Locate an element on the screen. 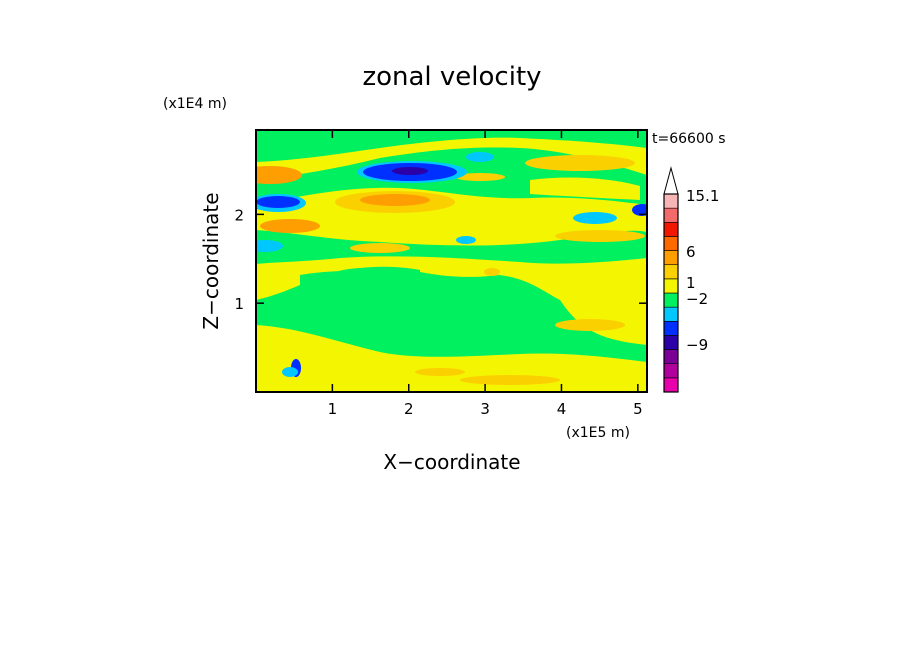  y-unit-label: (x1E4 m) is located at coordinates (195, 104).